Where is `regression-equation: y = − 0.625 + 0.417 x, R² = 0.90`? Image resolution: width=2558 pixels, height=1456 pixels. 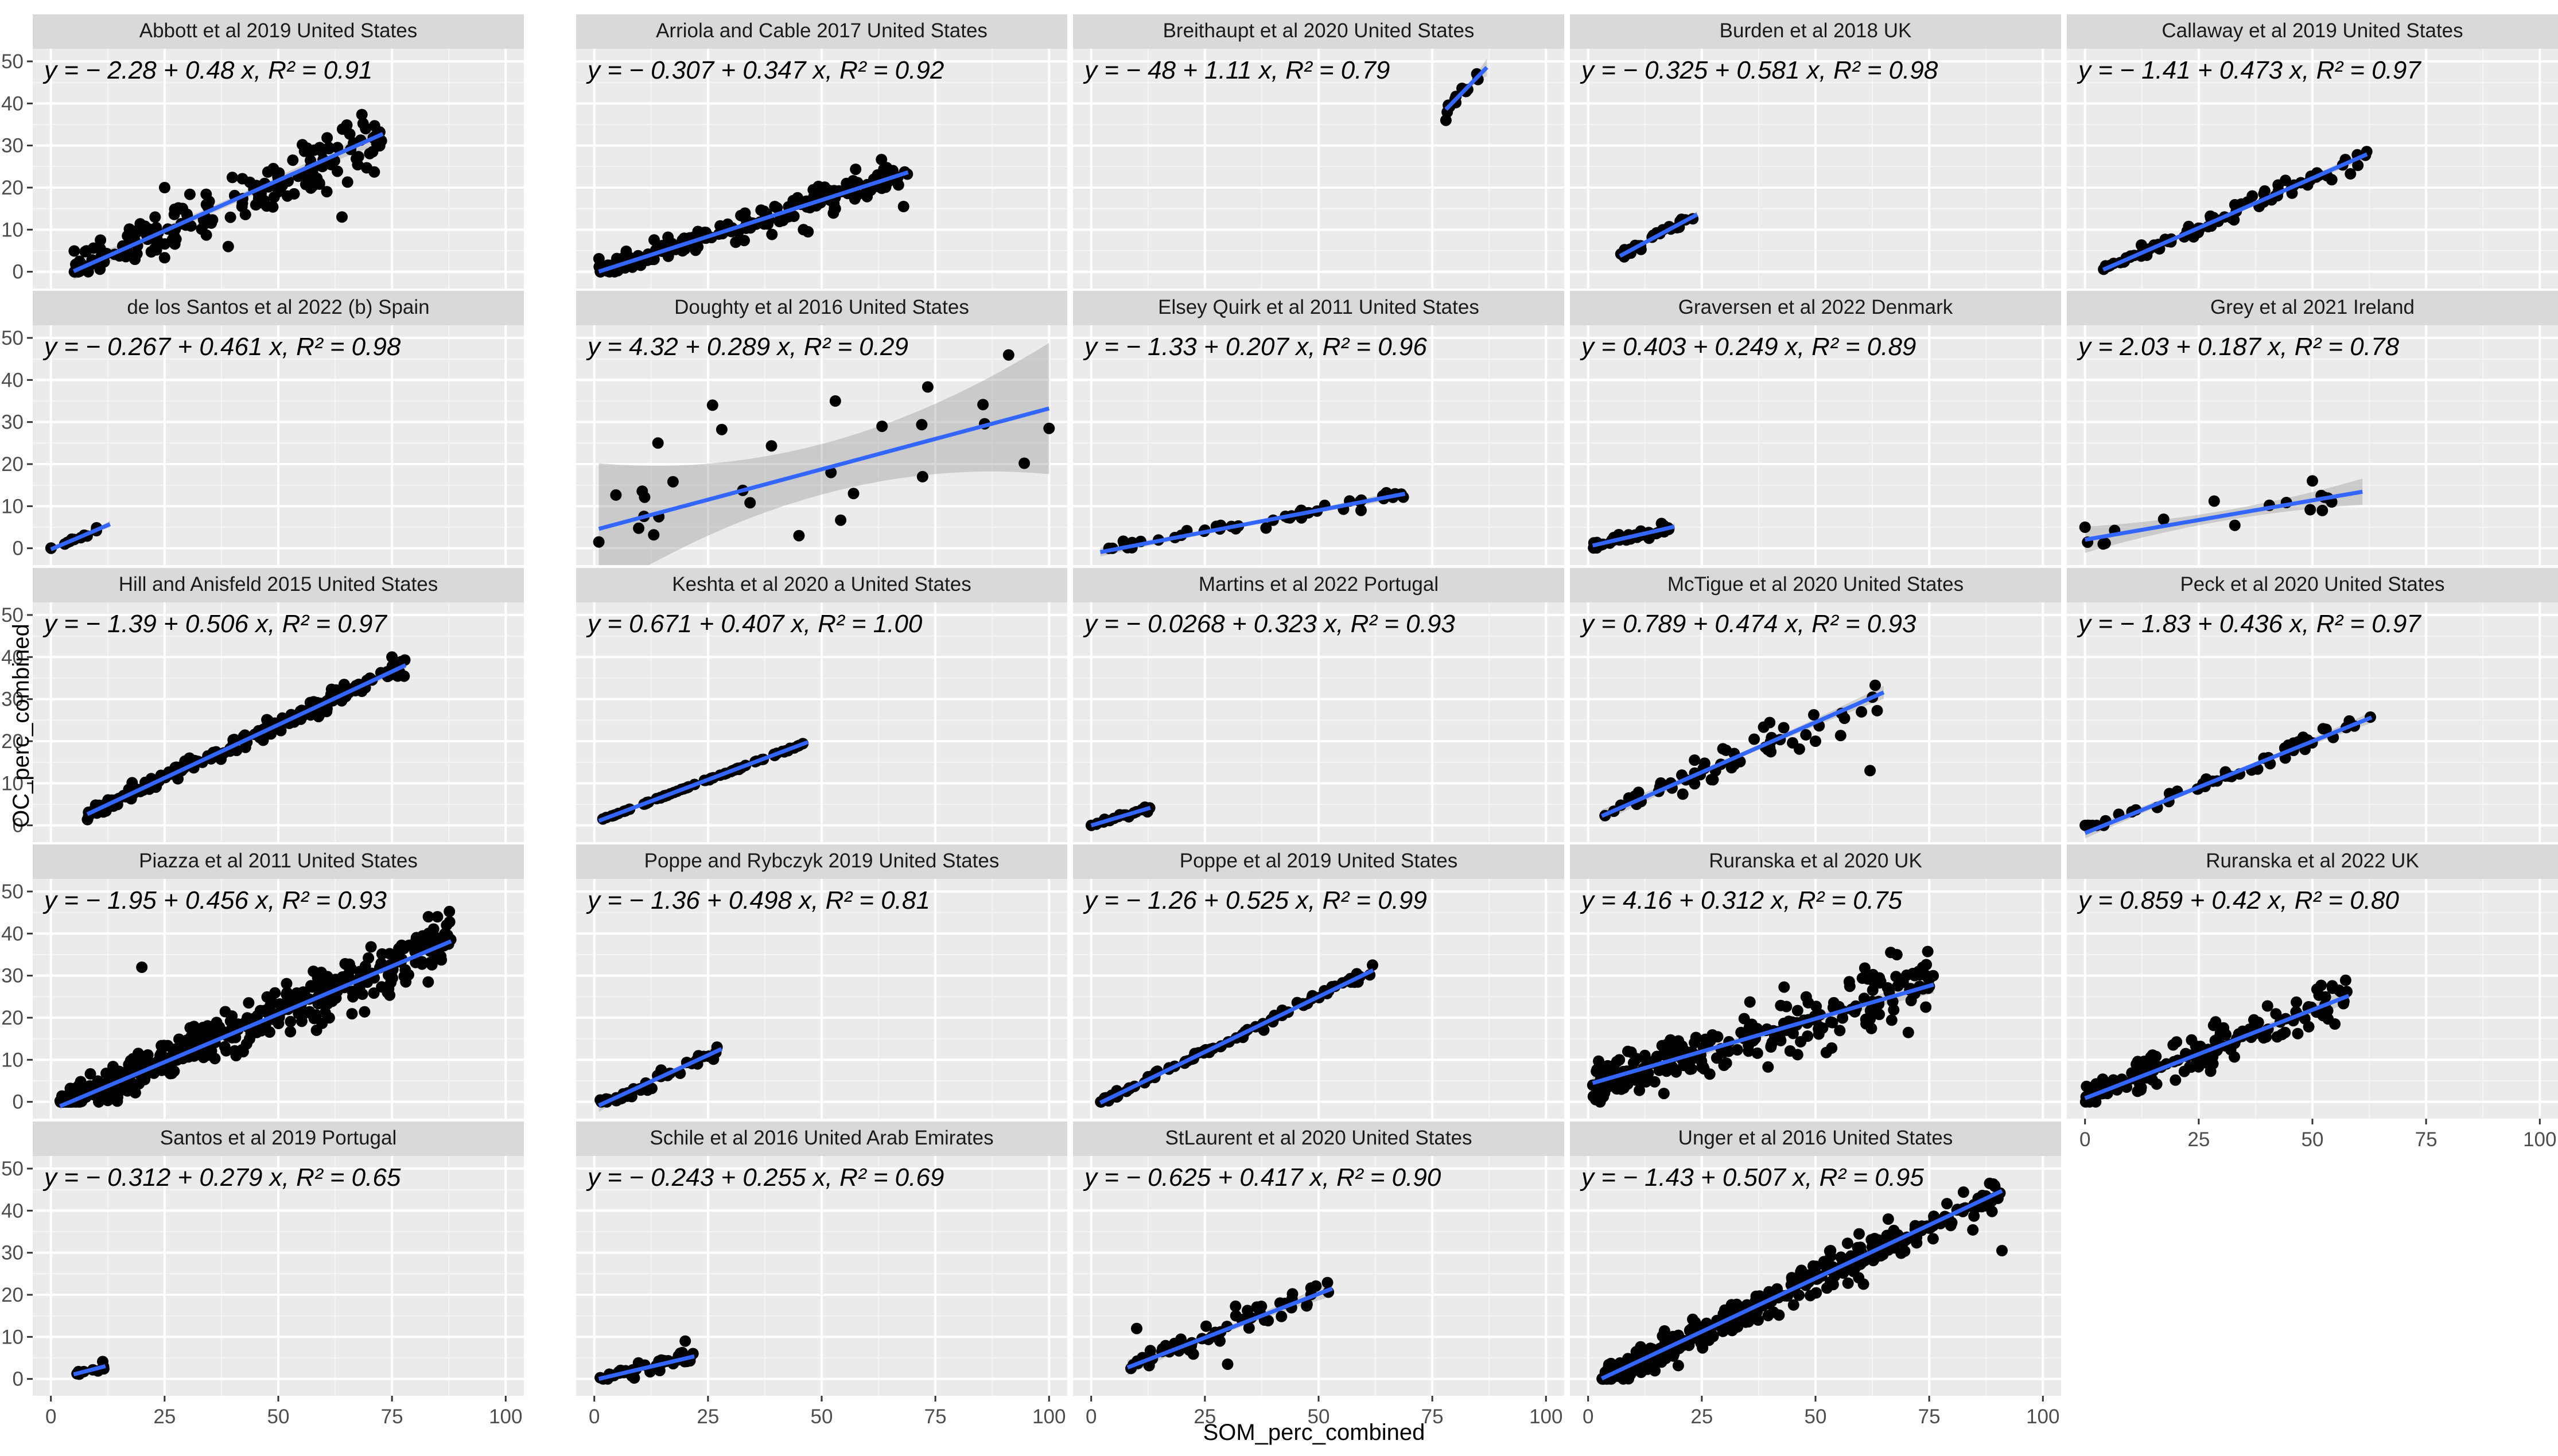
regression-equation: y = − 0.625 + 0.417 x, R² = 0.90 is located at coordinates (1262, 1177).